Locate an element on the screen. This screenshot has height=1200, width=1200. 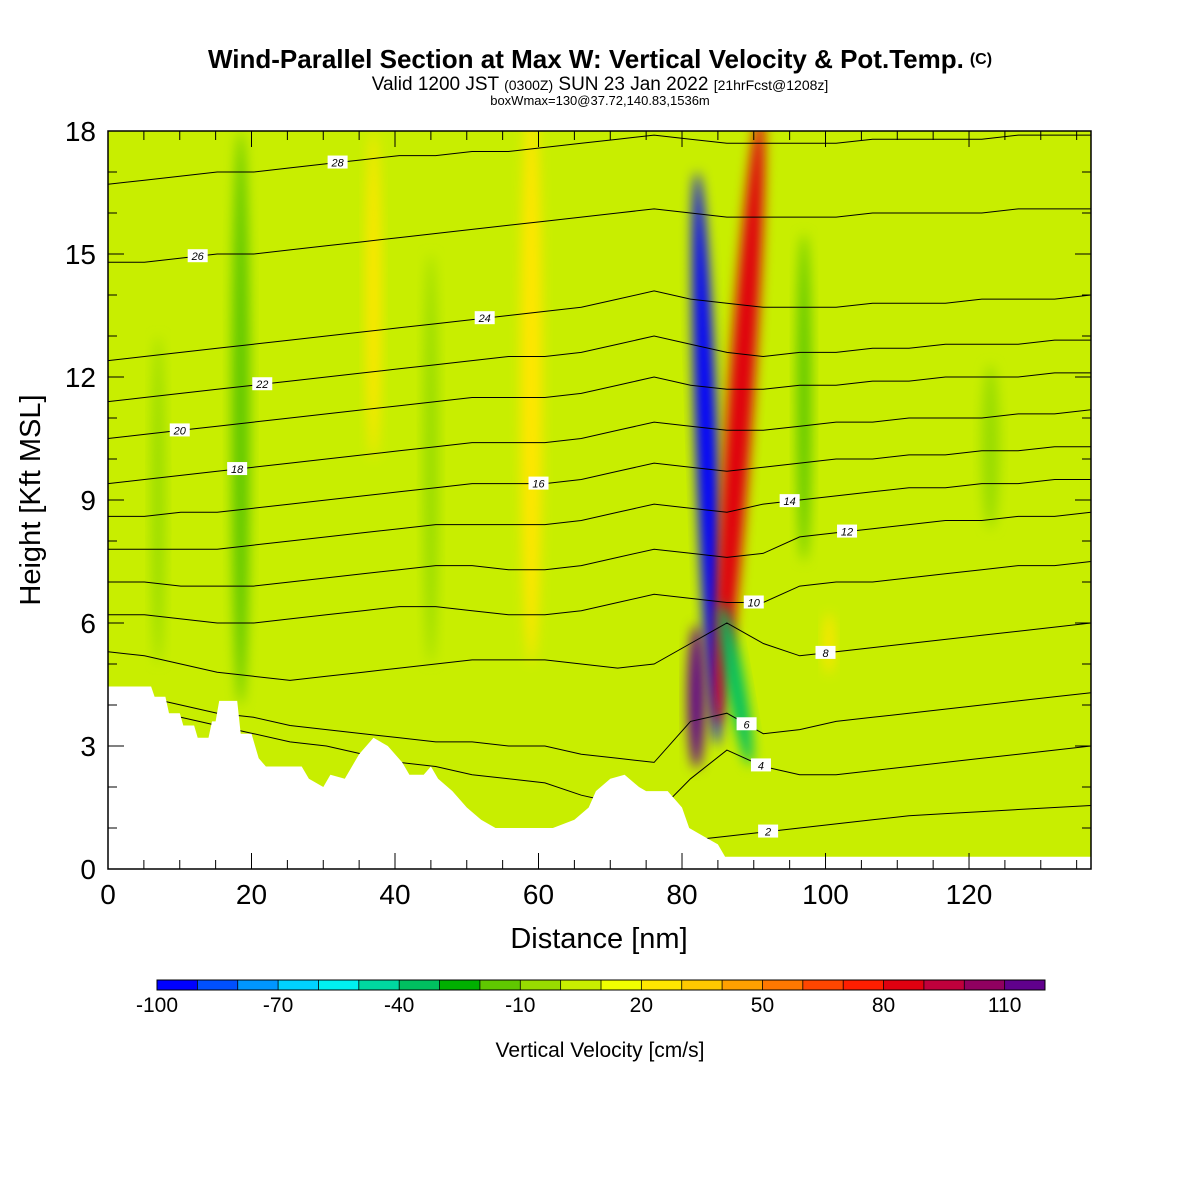
valid-time: Valid 1200 JST is located at coordinates (435, 84).